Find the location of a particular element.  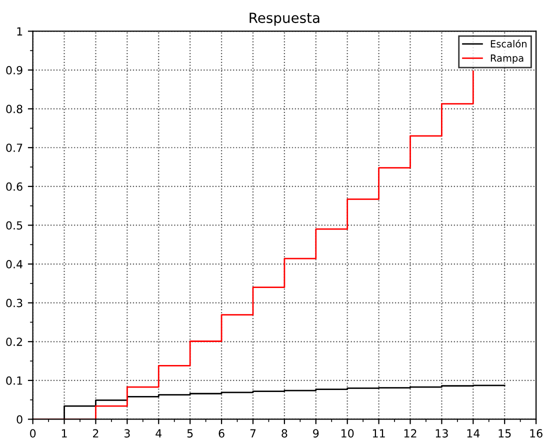

x-tick-label: 6 is located at coordinates (221, 433).